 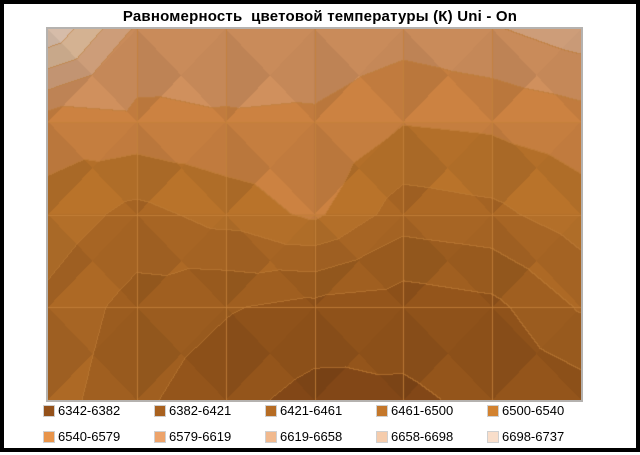 I want to click on legend-item-label: 6619-6658, so click(x=311, y=436).